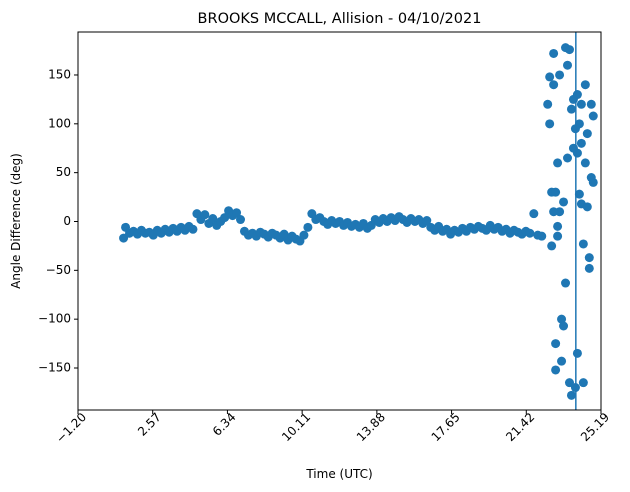  I want to click on y-tick-label: 50, so click(63, 172).